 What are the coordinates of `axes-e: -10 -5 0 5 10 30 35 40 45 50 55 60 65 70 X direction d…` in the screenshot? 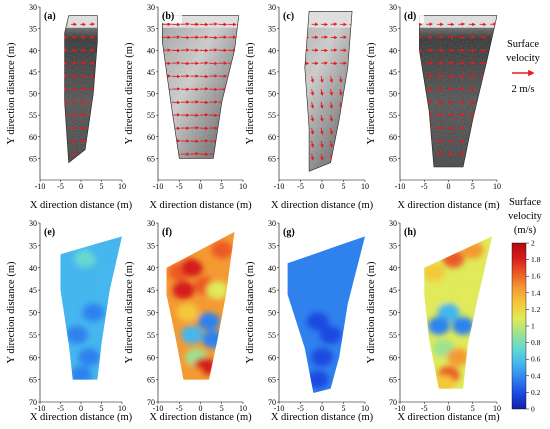 It's located at (69, 321).